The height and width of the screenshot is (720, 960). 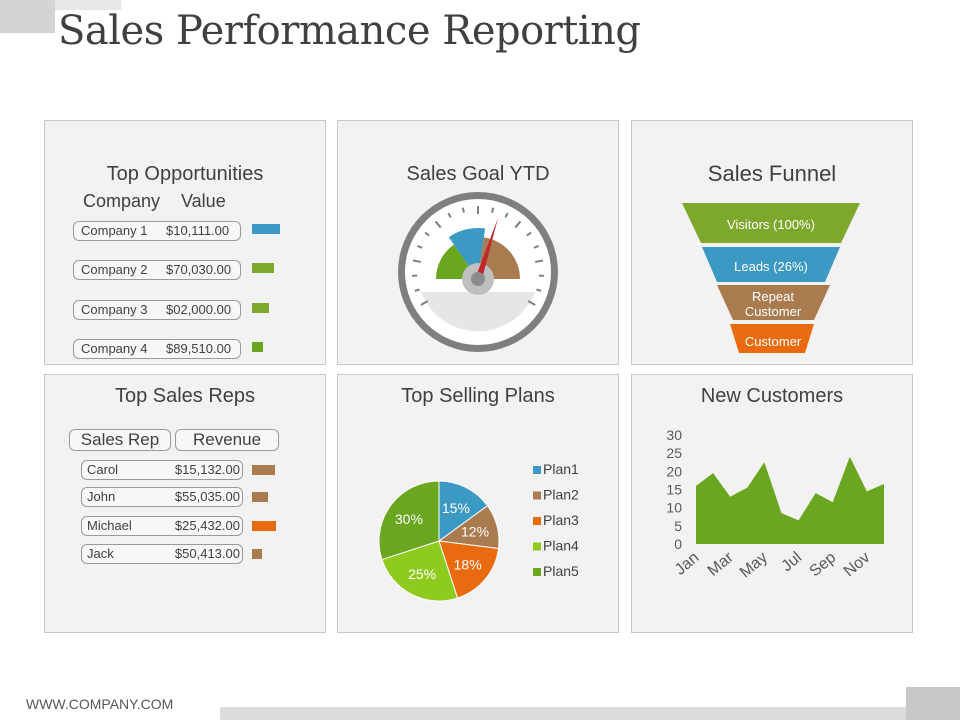 I want to click on pie-chart: 15% 12% 18% 25% 30% Plan1 Plan2 Plan3 Plan4 Plan5, so click(x=478, y=531).